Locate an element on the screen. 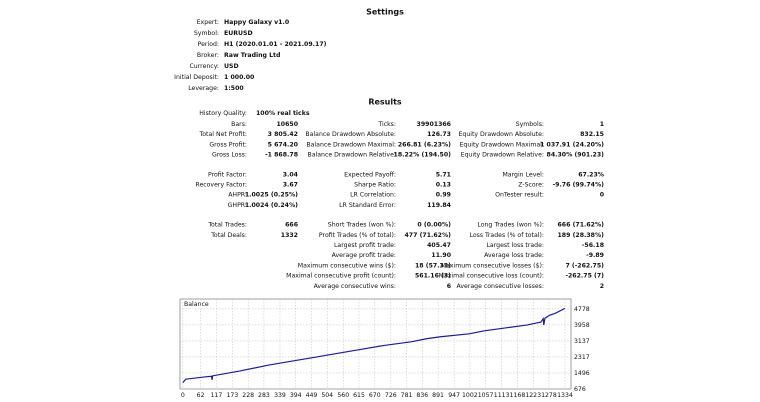 This screenshot has height=402, width=760. x-tick-label: 891 is located at coordinates (438, 395).